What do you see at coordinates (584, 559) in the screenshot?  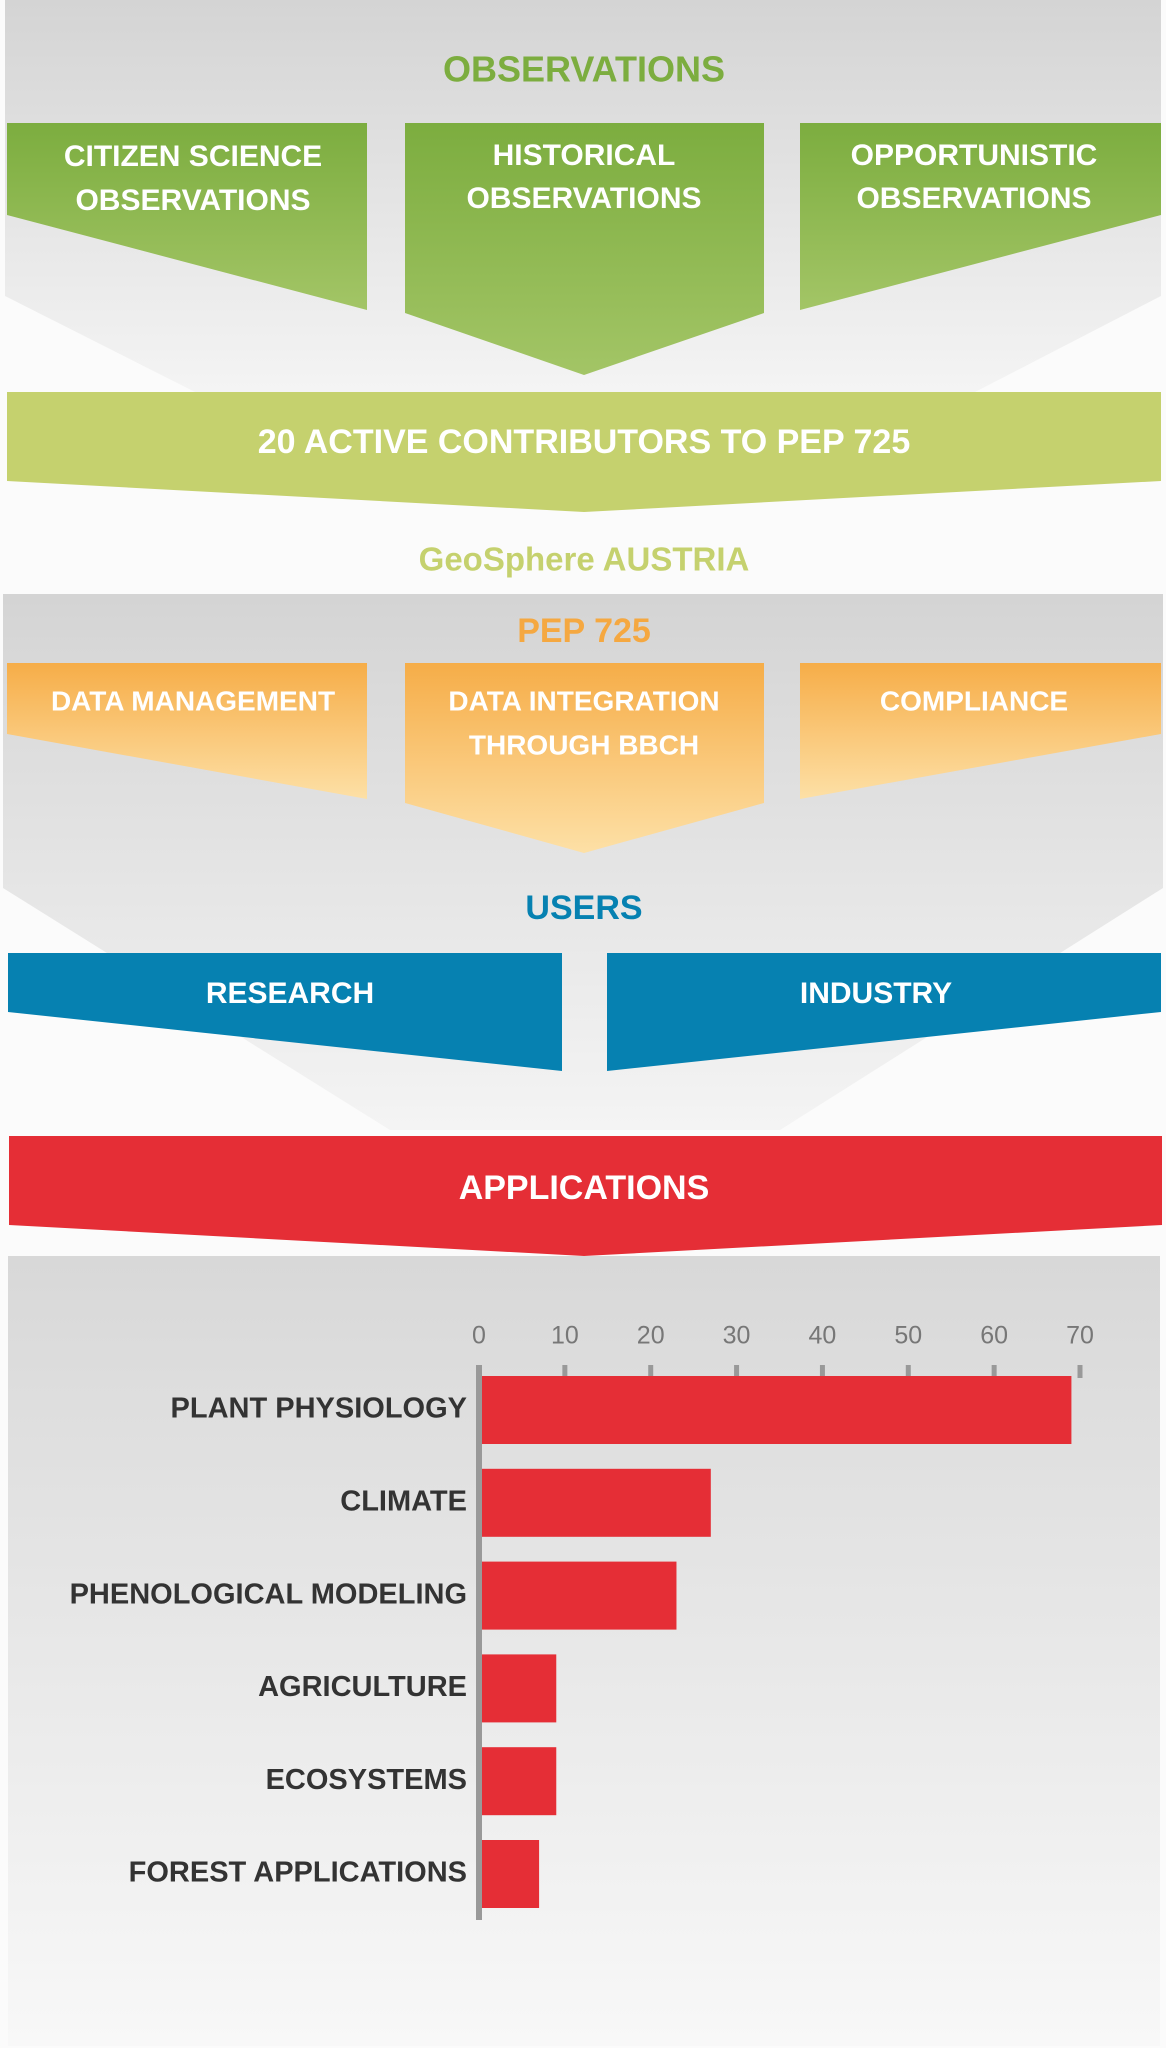 I see `organization: GeoSphere AUSTRIA` at bounding box center [584, 559].